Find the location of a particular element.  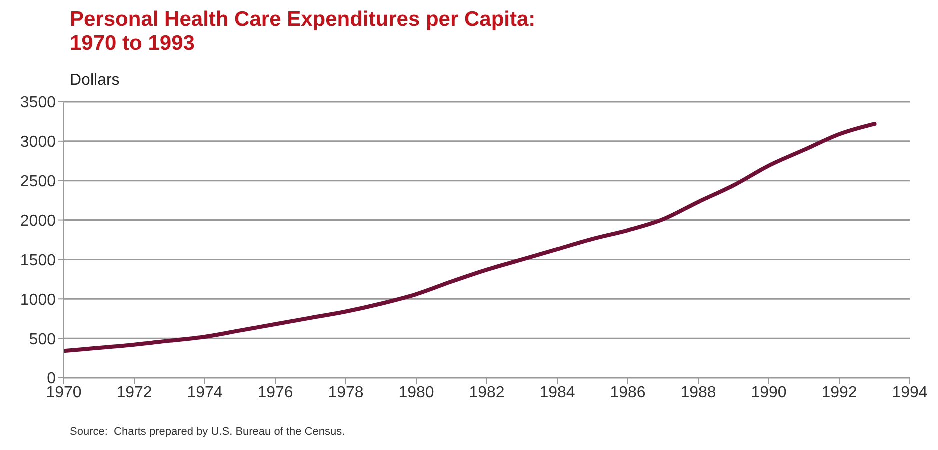

x-tick-label: 1992 is located at coordinates (840, 393).